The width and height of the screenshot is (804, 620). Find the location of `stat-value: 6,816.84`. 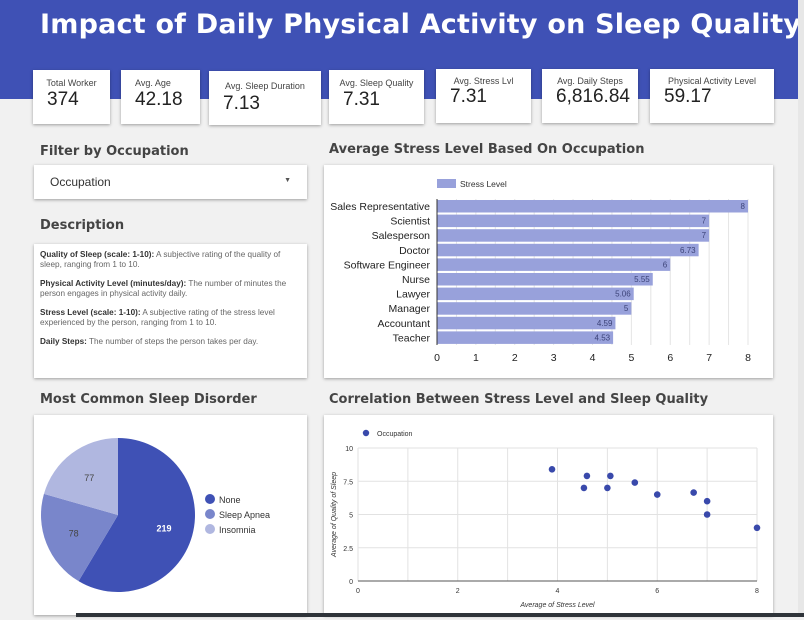

stat-value: 6,816.84 is located at coordinates (593, 96).